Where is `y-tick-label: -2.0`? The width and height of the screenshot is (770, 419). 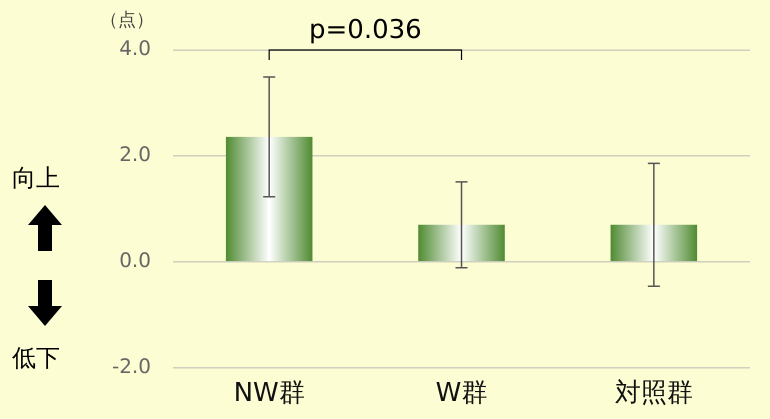
y-tick-label: -2.0 is located at coordinates (132, 366).